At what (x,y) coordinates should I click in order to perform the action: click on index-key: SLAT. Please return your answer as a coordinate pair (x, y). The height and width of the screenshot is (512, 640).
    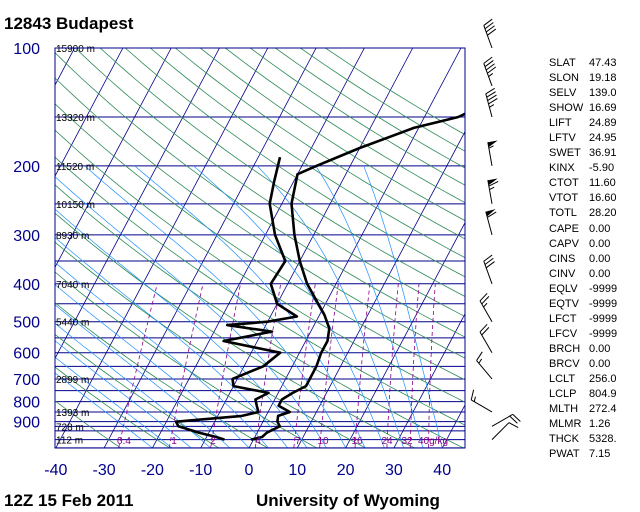
    Looking at the image, I should click on (562, 63).